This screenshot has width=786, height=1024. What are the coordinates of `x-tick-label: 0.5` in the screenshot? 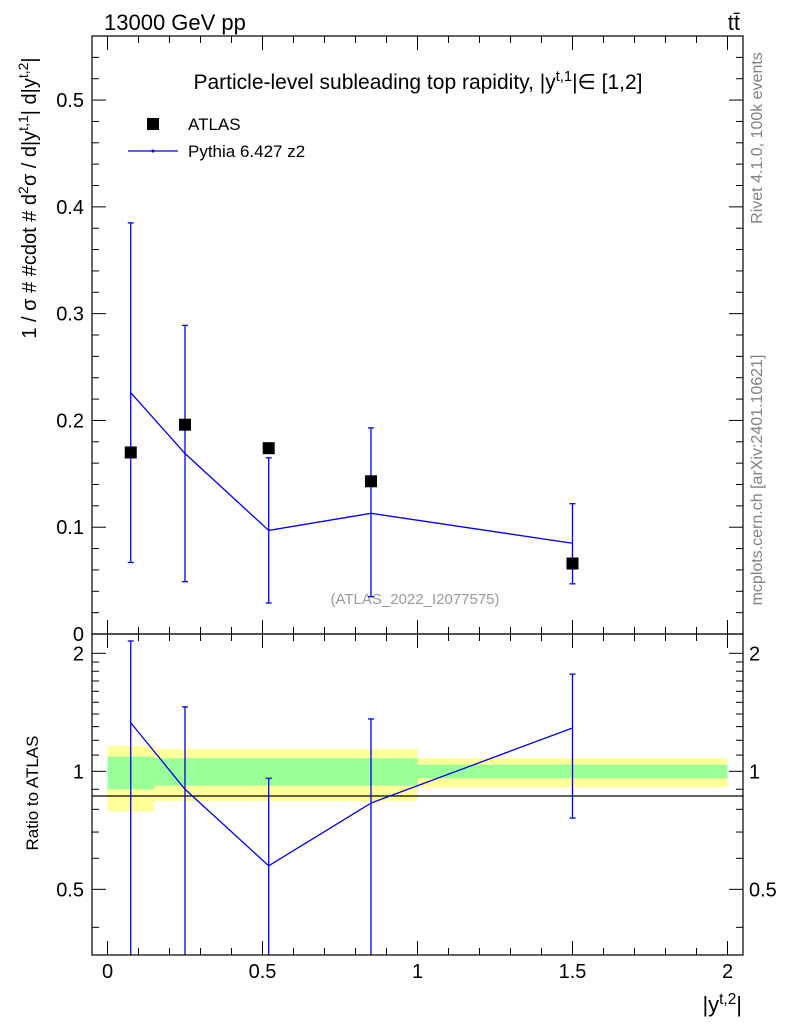 It's located at (263, 972).